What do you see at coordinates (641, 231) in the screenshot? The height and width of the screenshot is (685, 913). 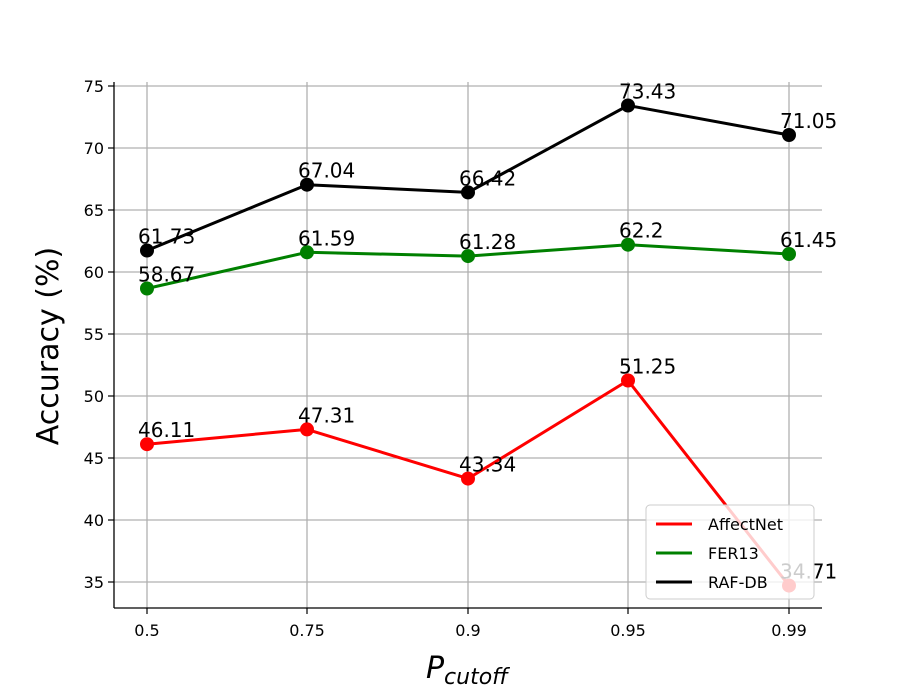 I see `data-label-fer13: 62.2` at bounding box center [641, 231].